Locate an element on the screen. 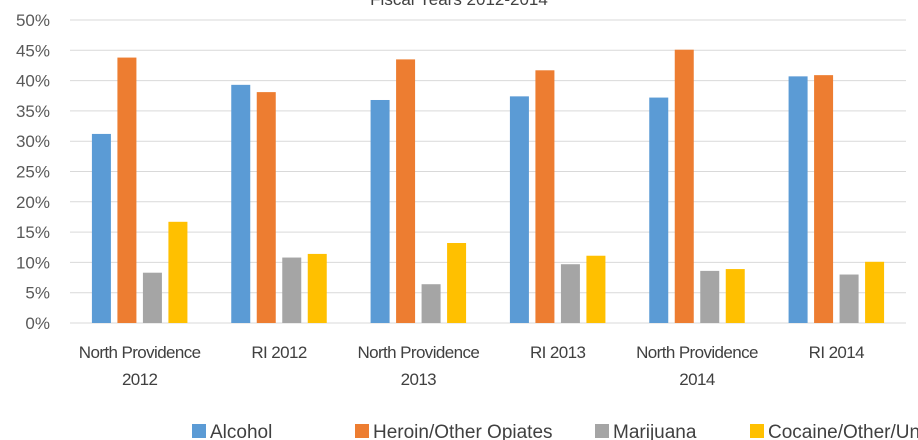  legend-label: Marijuana is located at coordinates (655, 431).